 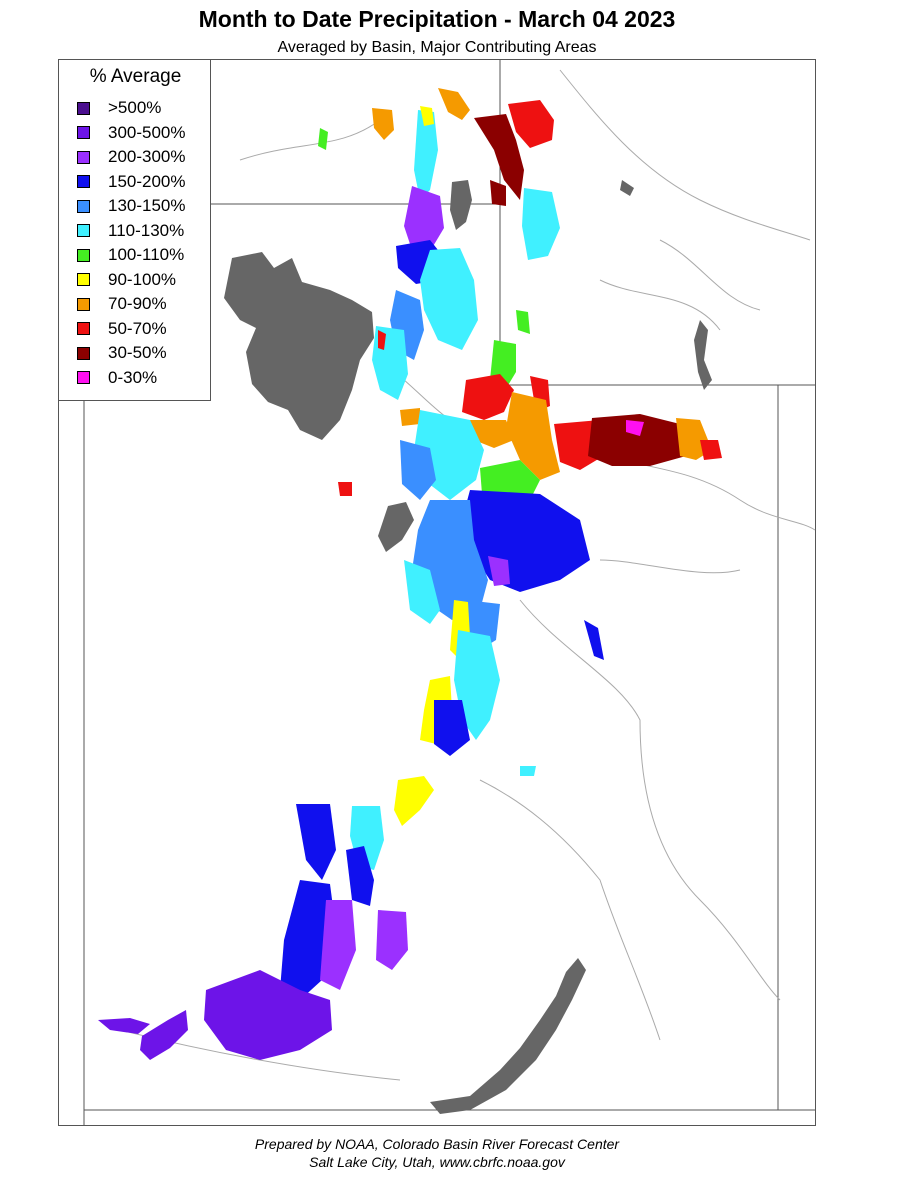 What do you see at coordinates (146, 254) in the screenshot?
I see `legend-label: 100-110%` at bounding box center [146, 254].